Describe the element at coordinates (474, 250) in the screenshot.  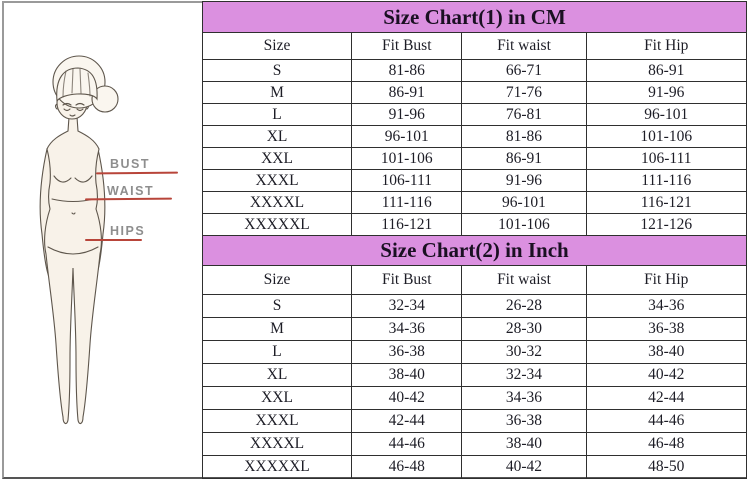
I see `size-chart-inch-title: Size Chart(2) in Inch` at that location.